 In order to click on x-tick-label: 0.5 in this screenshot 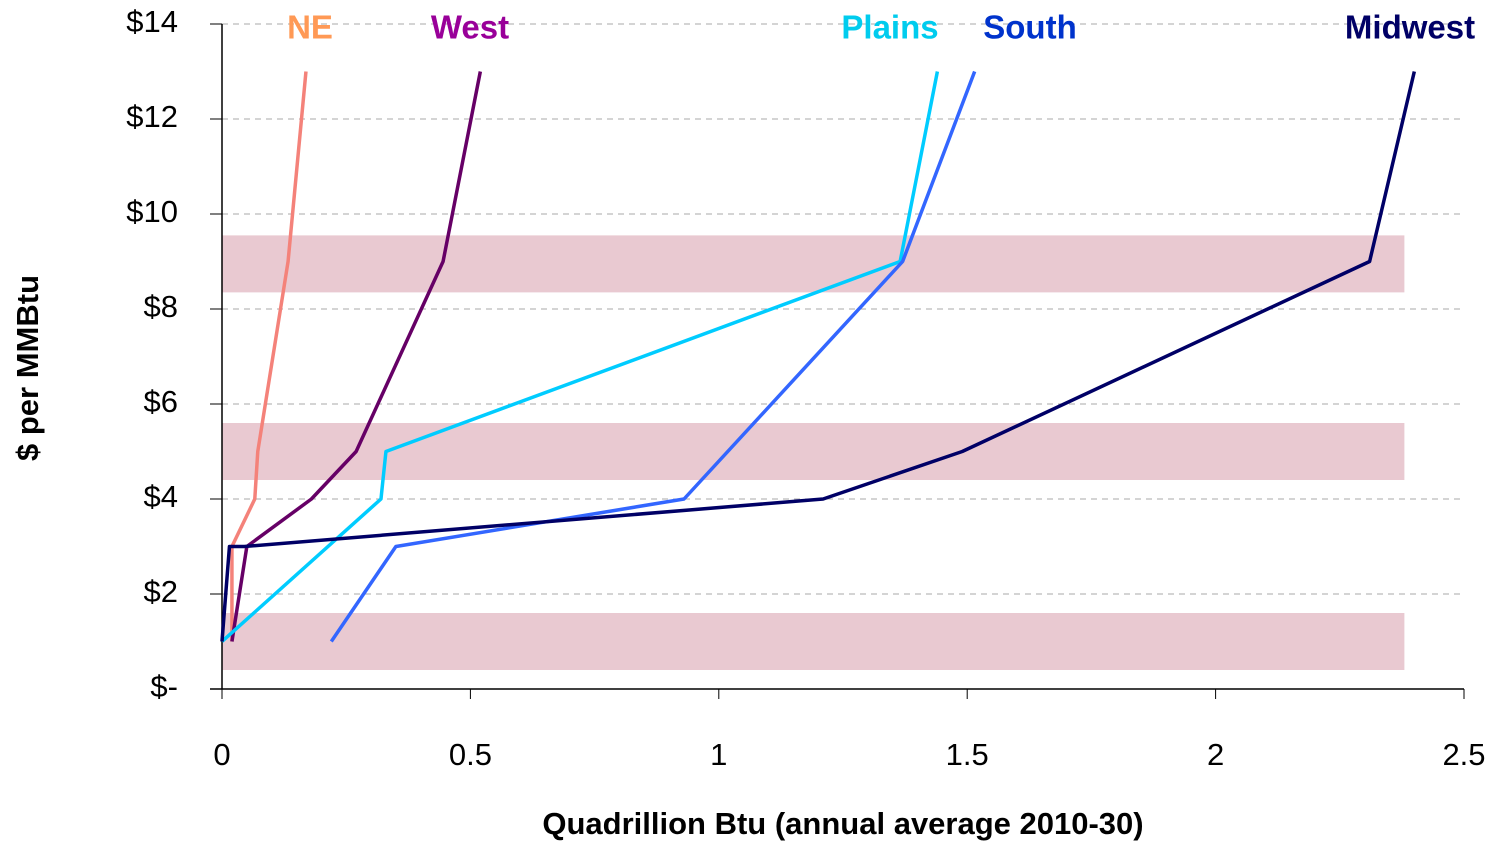, I will do `click(470, 754)`.